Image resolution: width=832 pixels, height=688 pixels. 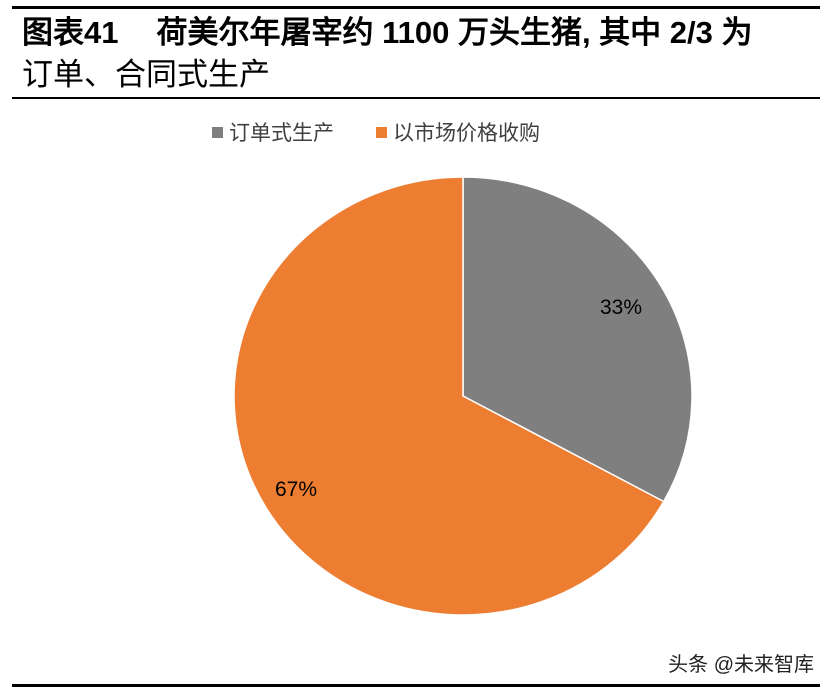 I want to click on figure-title: 图表41 荷美尔年屠宰约 1100 万头生猪, 其中 2/3 为 订单、合同式生产, so click(x=422, y=54).